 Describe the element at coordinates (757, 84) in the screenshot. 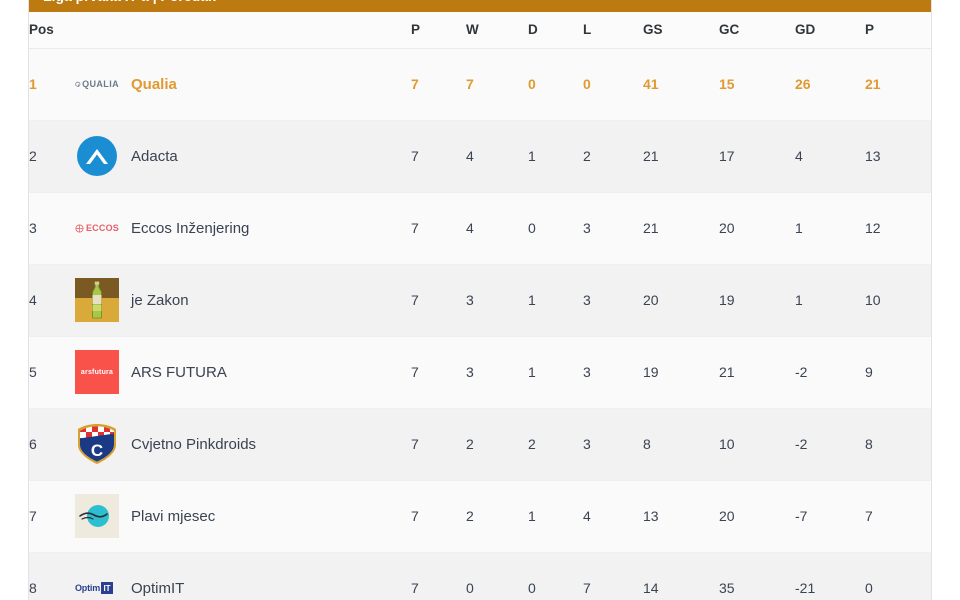

I see `cell-goals-conceded: 15` at that location.